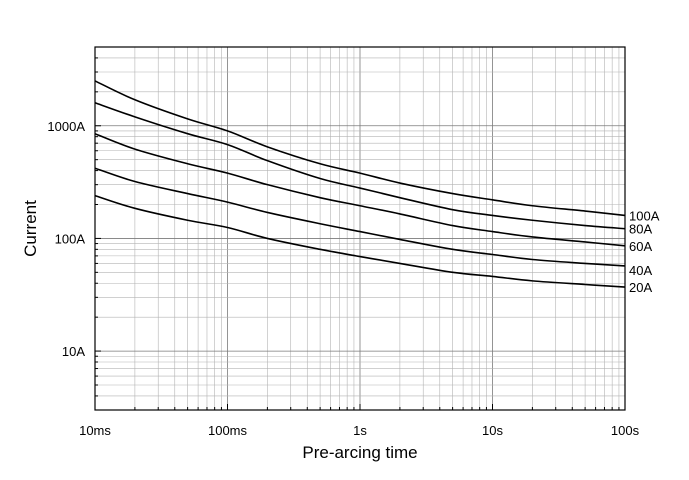 The image size is (689, 480). What do you see at coordinates (640, 246) in the screenshot?
I see `series-label-60A: 60A` at bounding box center [640, 246].